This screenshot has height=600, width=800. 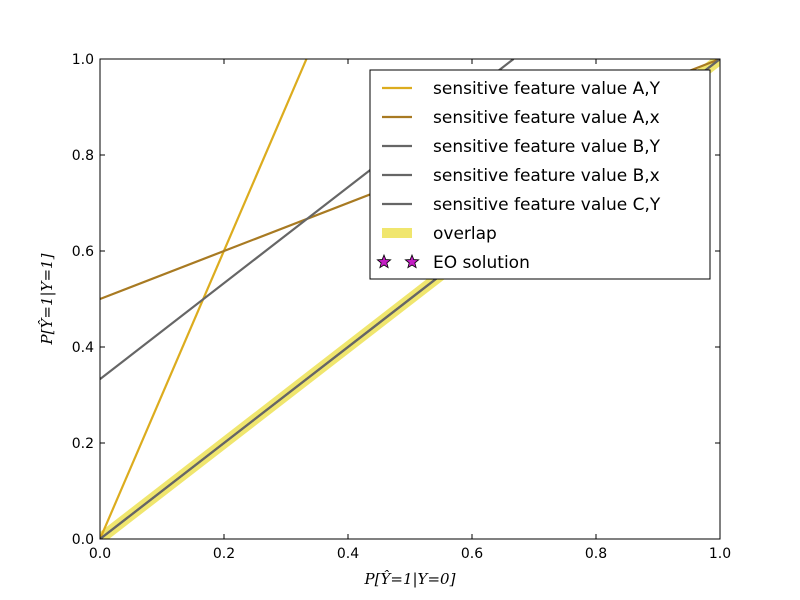 What do you see at coordinates (720, 554) in the screenshot?
I see `x-tick-label: 1.0` at bounding box center [720, 554].